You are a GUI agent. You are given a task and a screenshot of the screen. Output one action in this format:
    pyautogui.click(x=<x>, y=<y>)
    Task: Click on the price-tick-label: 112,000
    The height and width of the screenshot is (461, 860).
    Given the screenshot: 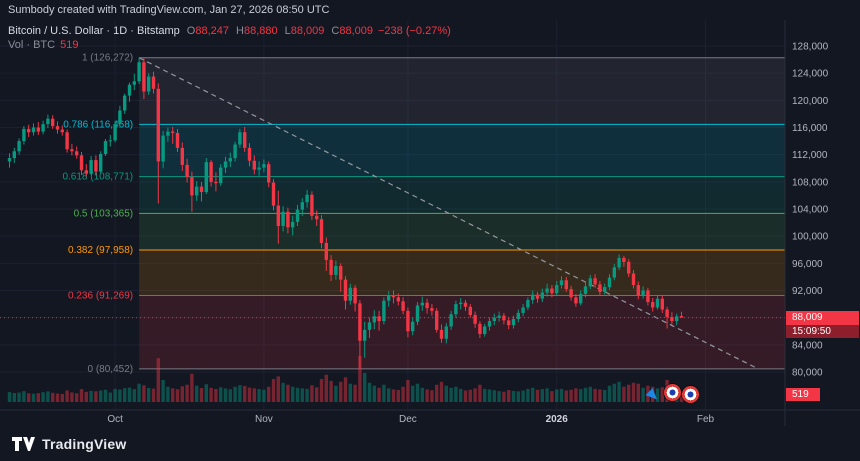 What is the action you would take?
    pyautogui.click(x=810, y=155)
    